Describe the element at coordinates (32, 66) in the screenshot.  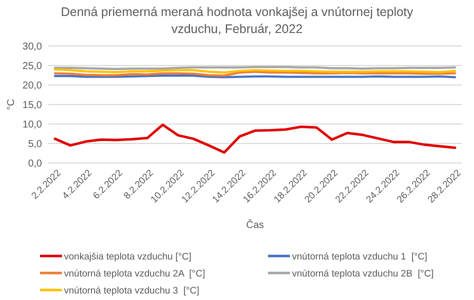
I see `y-tick-label: 25,0` at that location.